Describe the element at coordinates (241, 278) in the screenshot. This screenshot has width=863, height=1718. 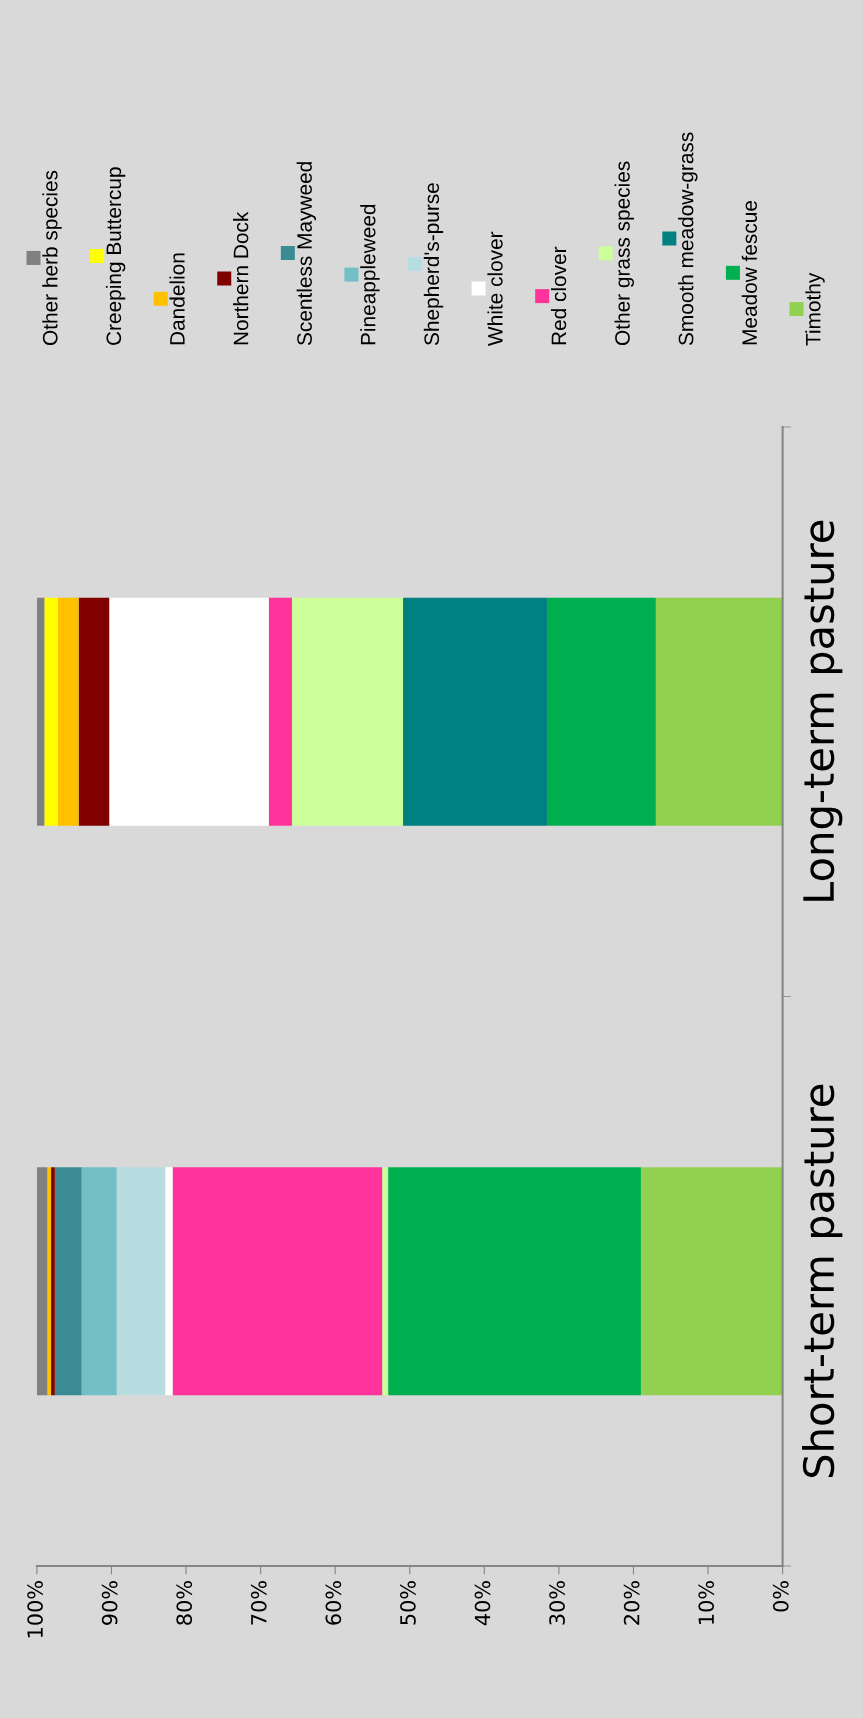
I see `legend-label: Northern Dock` at that location.